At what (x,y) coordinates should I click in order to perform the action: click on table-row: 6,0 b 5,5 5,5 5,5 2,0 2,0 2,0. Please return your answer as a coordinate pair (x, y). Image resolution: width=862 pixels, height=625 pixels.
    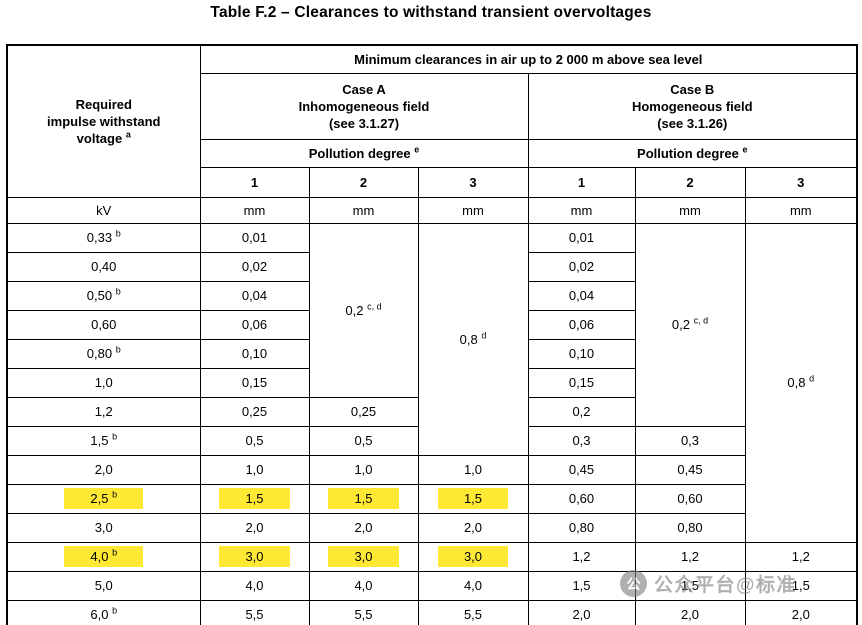
    Looking at the image, I should click on (432, 612).